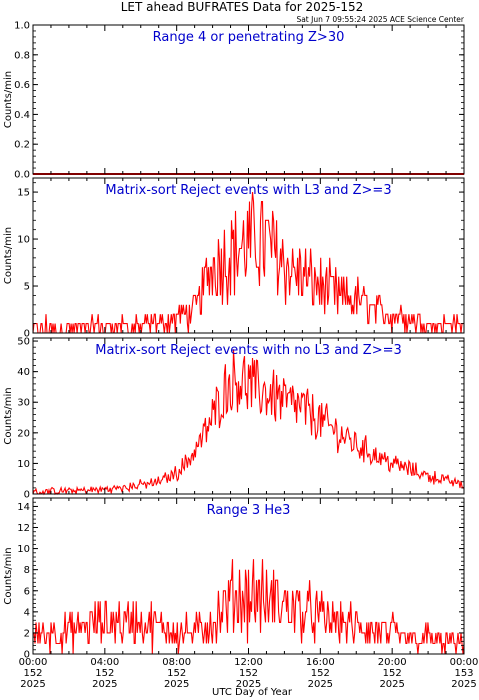 The width and height of the screenshot is (479, 700). I want to click on y-tick-label: 2, so click(27, 633).